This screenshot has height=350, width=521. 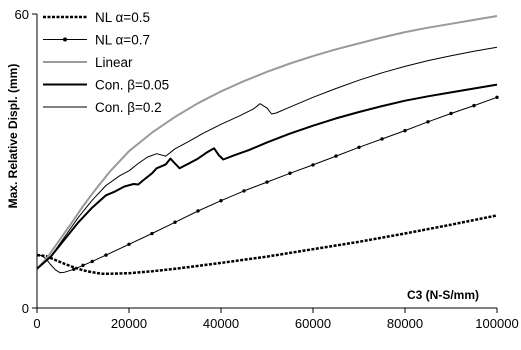 I want to click on series-line, so click(x=267, y=244).